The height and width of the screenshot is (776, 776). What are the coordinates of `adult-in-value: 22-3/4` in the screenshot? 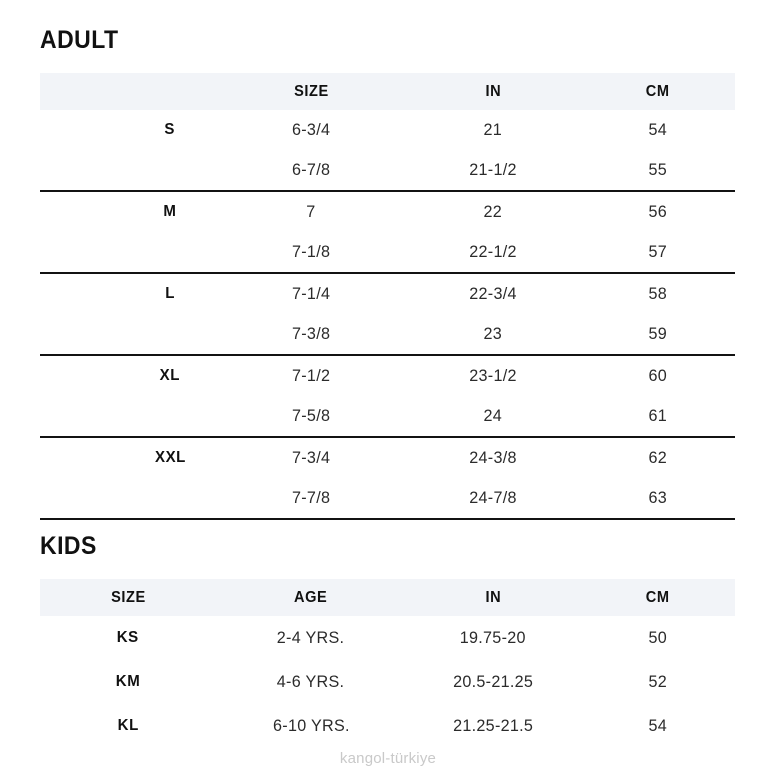 It's located at (493, 293).